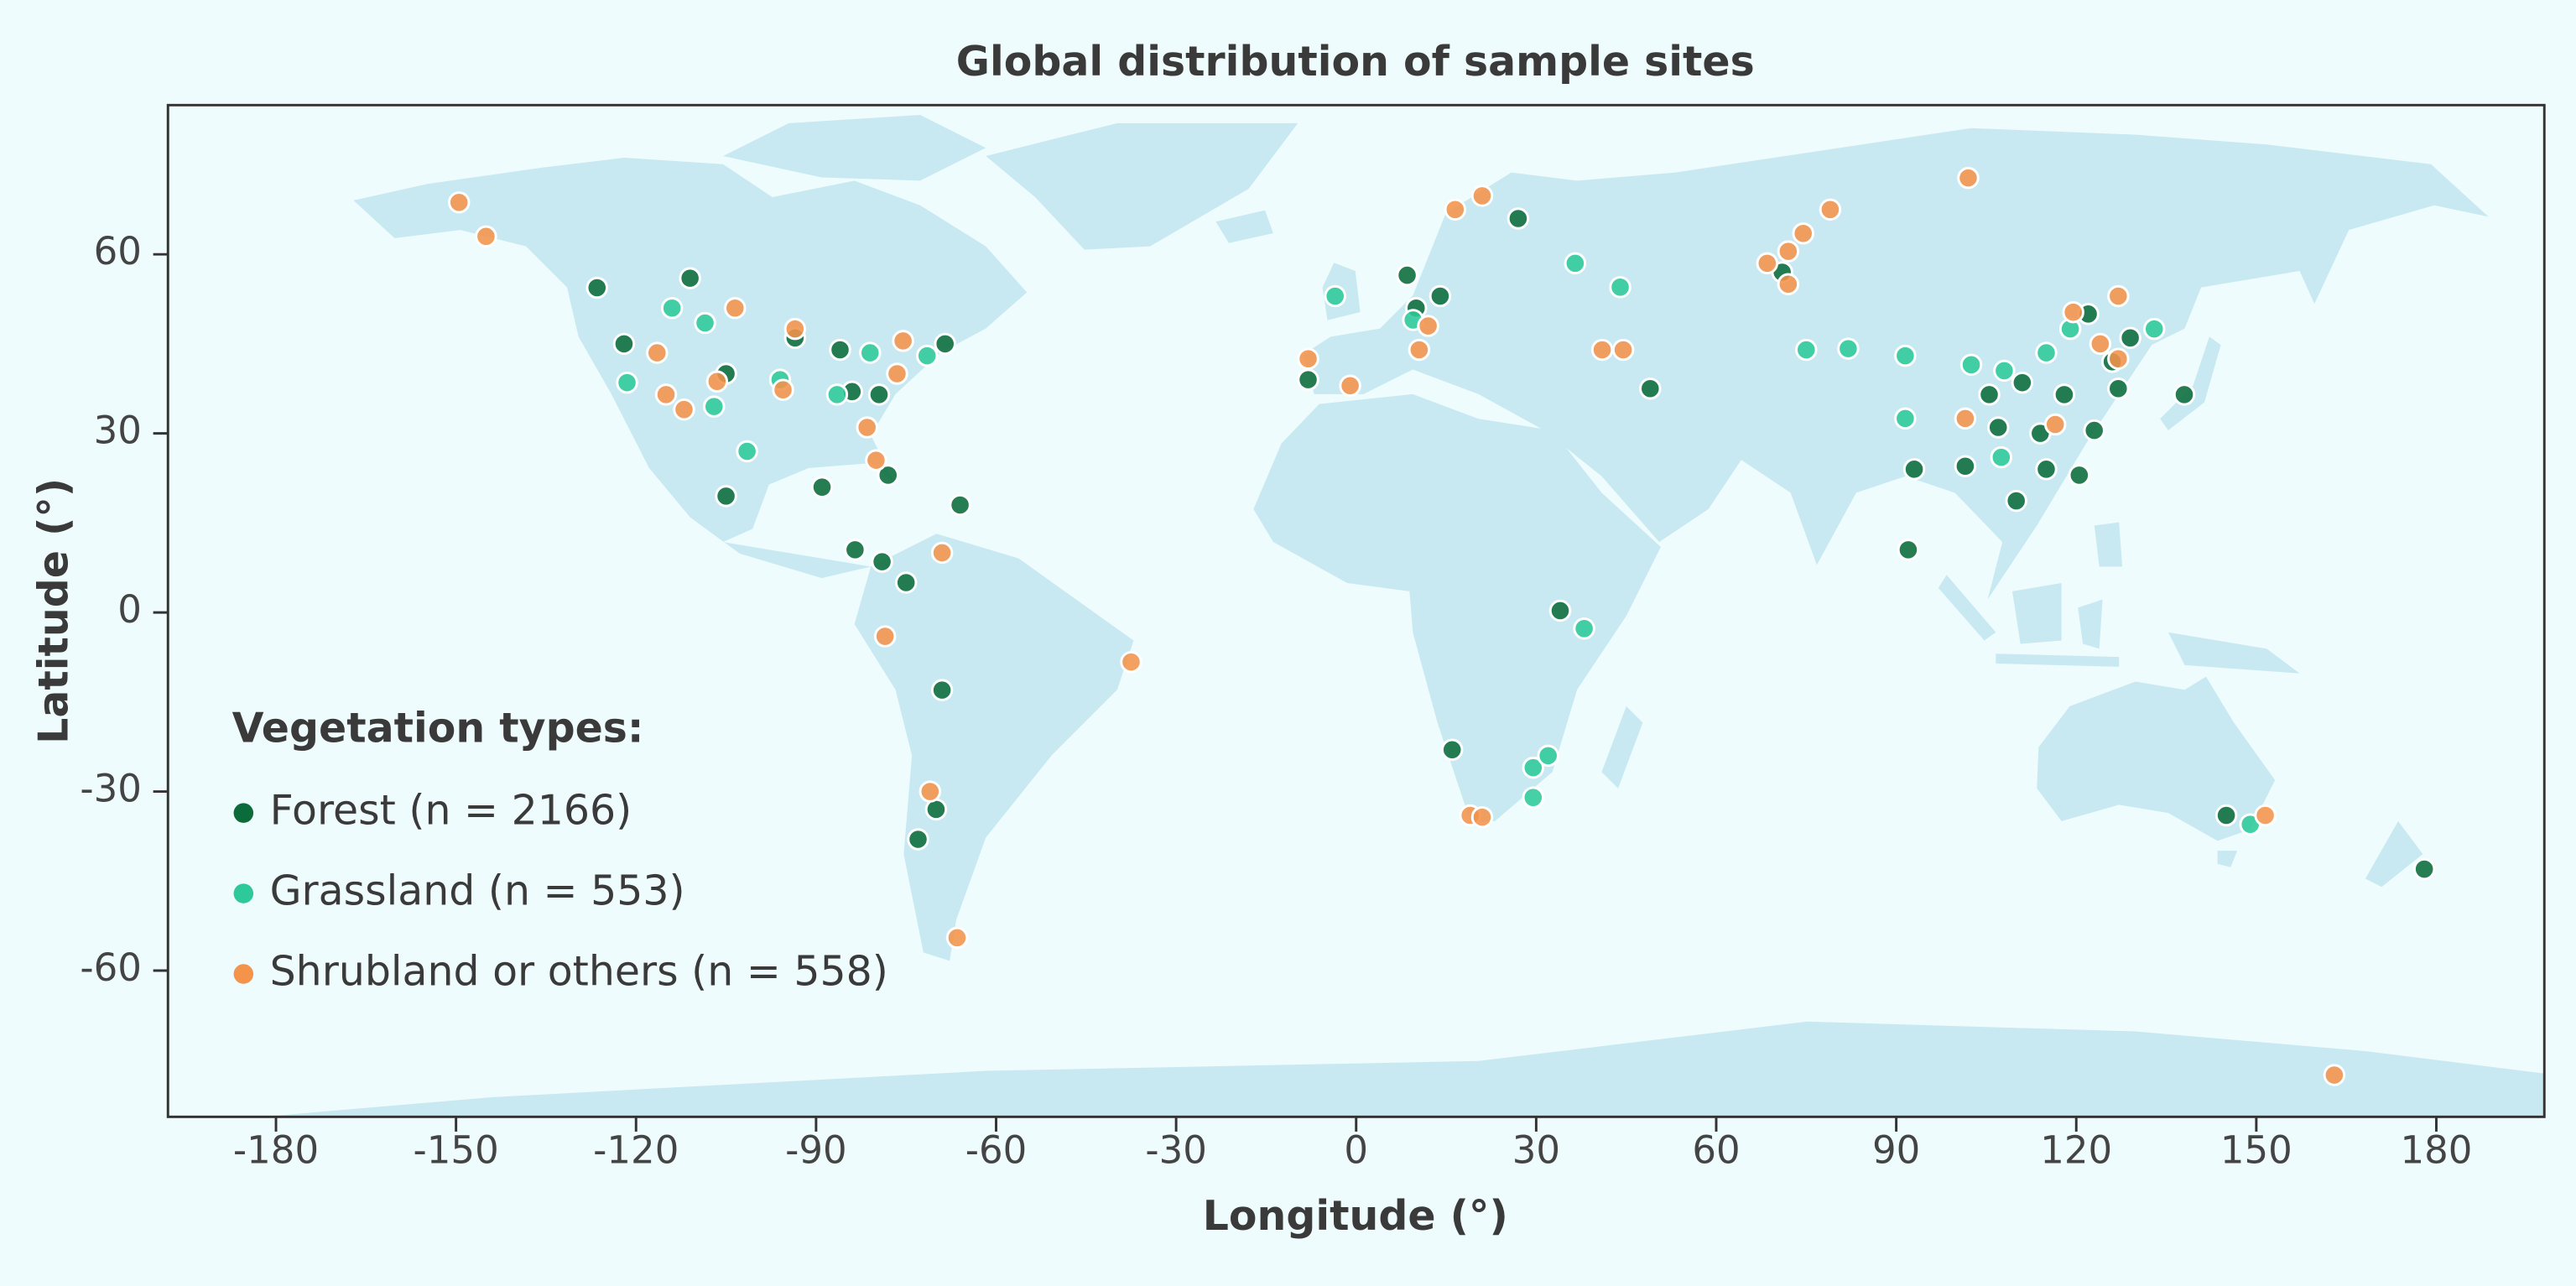  I want to click on y-tick-label: -60, so click(111, 967).